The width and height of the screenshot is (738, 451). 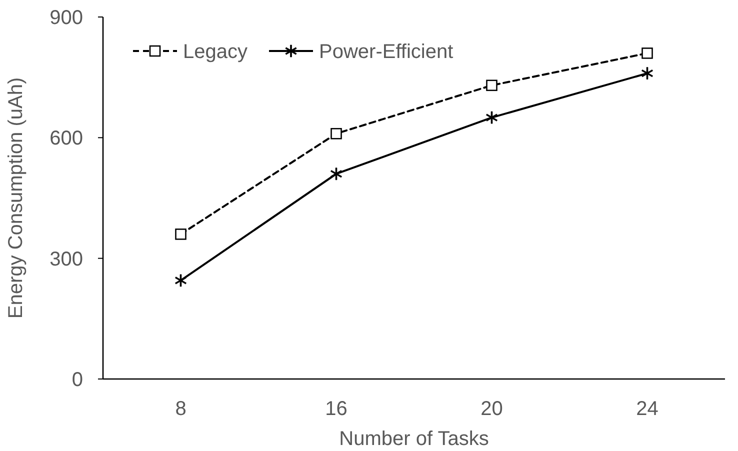 I want to click on x-tick-label: 20, so click(x=491, y=409).